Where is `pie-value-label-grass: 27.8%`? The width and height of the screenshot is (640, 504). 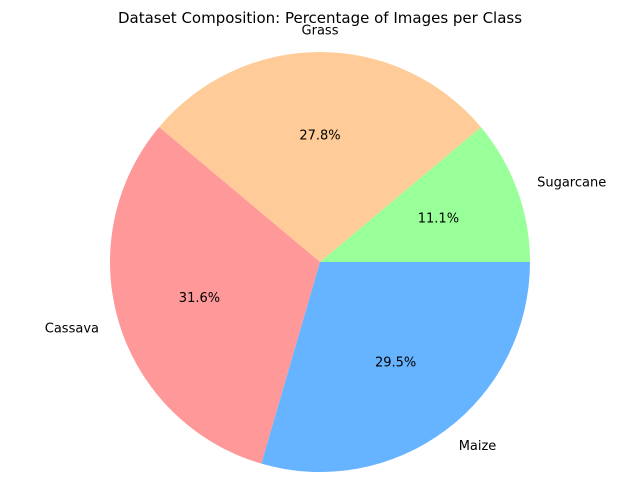 pie-value-label-grass: 27.8% is located at coordinates (319, 136).